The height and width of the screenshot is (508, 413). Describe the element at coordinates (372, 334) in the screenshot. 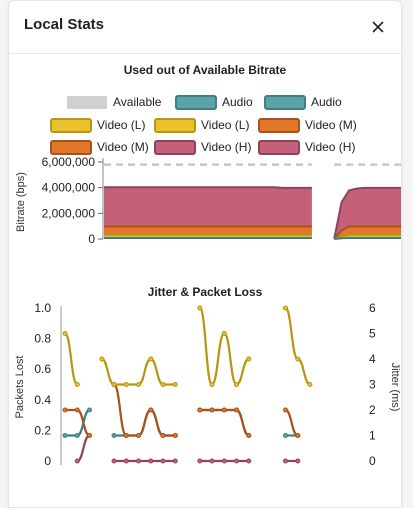

I see `right-y-tick-label: 5` at that location.